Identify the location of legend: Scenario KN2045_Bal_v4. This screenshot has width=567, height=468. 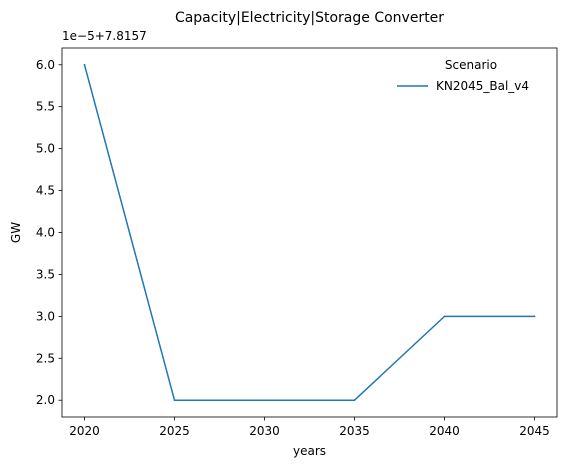
(463, 75).